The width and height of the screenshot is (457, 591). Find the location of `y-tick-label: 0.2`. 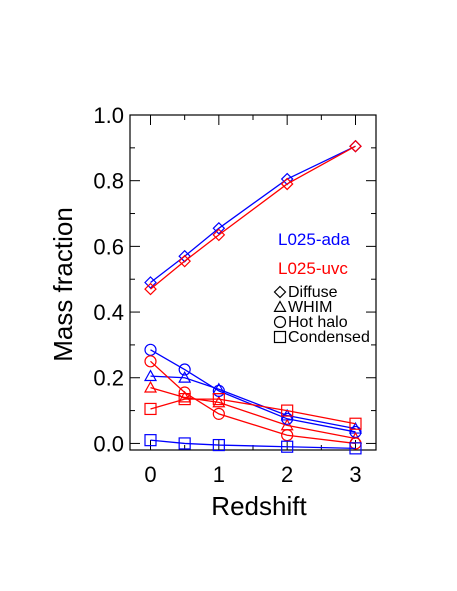

y-tick-label: 0.2 is located at coordinates (108, 378).